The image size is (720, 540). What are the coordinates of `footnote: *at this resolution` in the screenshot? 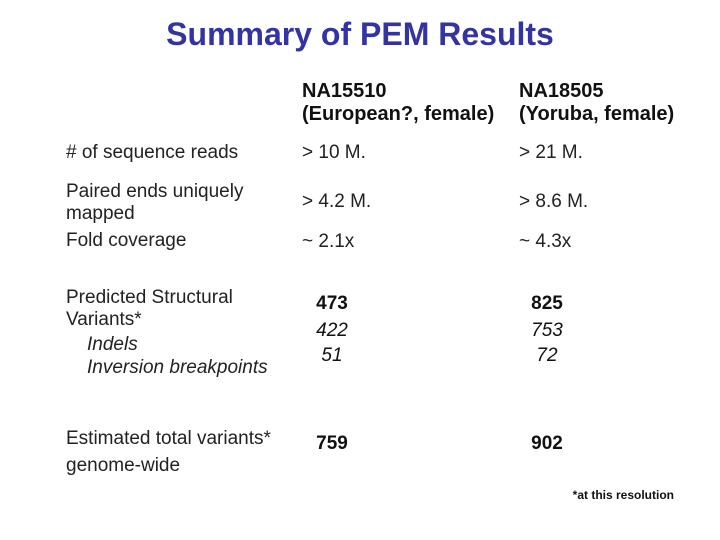 It's located at (623, 495).